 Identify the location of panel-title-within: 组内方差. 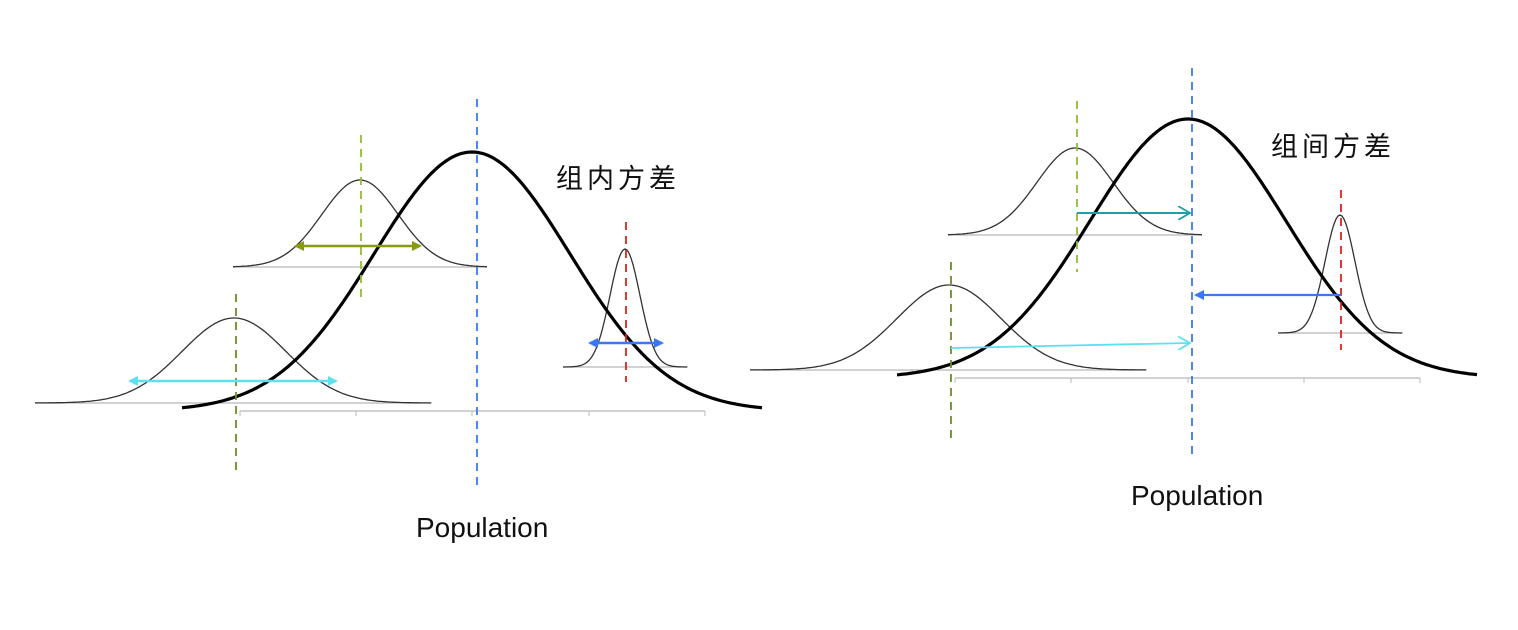
(618, 179).